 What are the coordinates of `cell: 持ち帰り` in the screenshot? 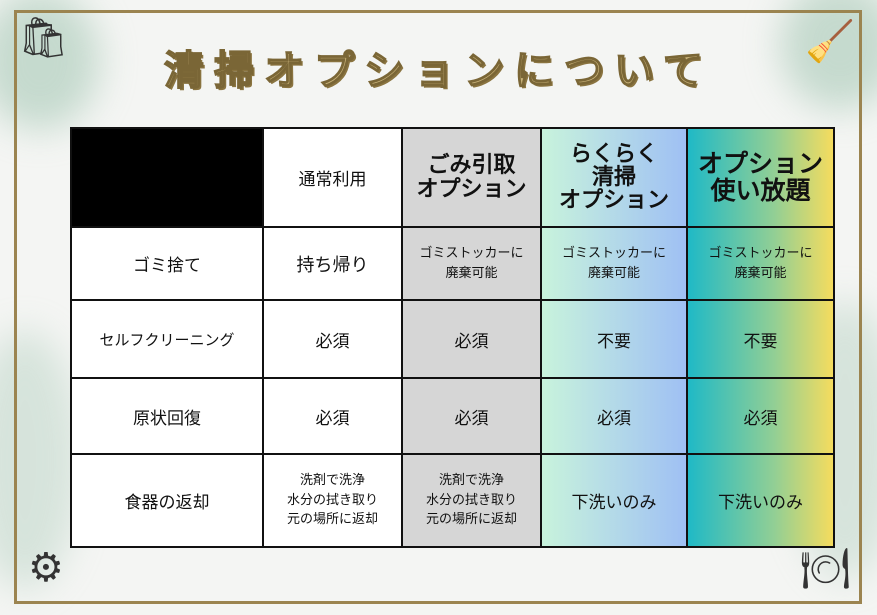 It's located at (332, 263).